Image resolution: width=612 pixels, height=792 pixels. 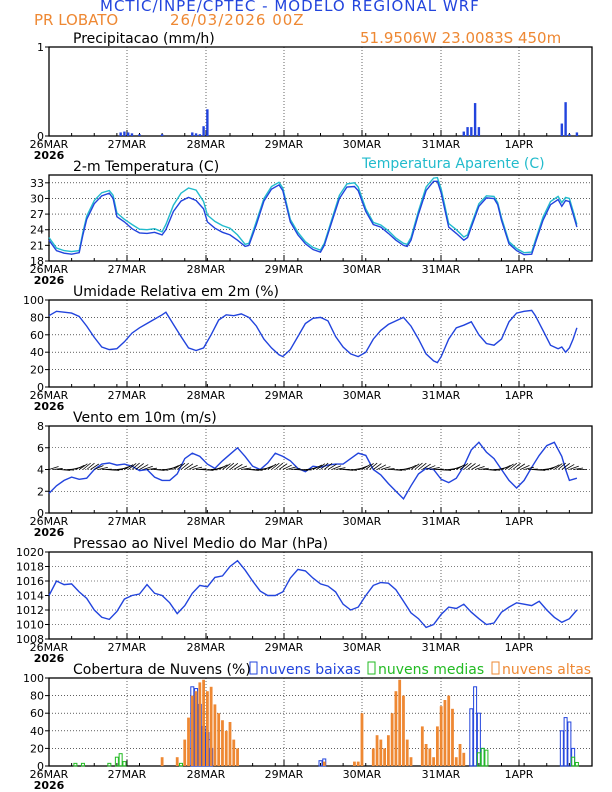 What do you see at coordinates (40, 491) in the screenshot?
I see `y-tick-label: 2` at bounding box center [40, 491].